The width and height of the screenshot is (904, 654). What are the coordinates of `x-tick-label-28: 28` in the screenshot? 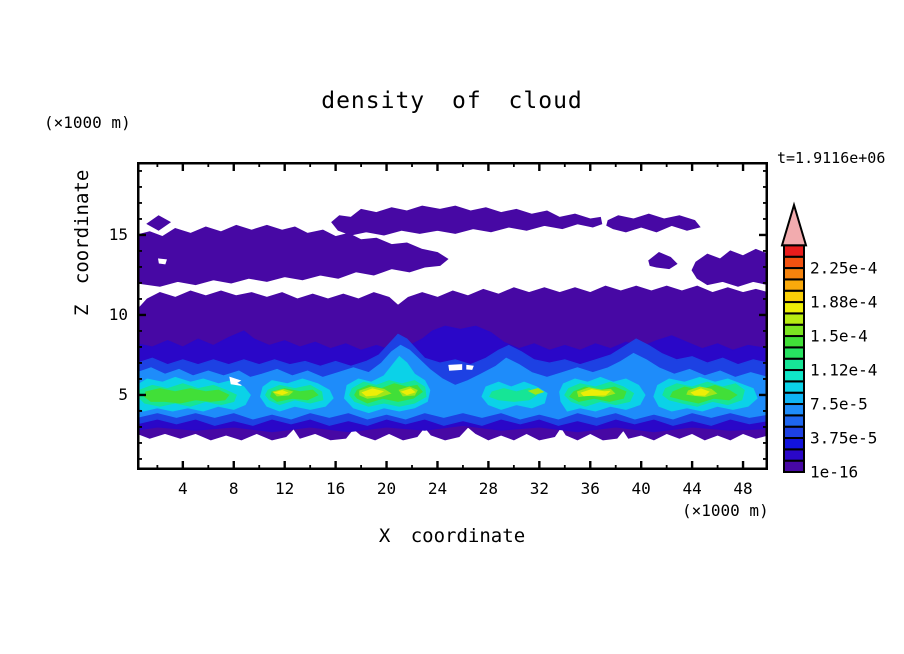 It's located at (488, 488).